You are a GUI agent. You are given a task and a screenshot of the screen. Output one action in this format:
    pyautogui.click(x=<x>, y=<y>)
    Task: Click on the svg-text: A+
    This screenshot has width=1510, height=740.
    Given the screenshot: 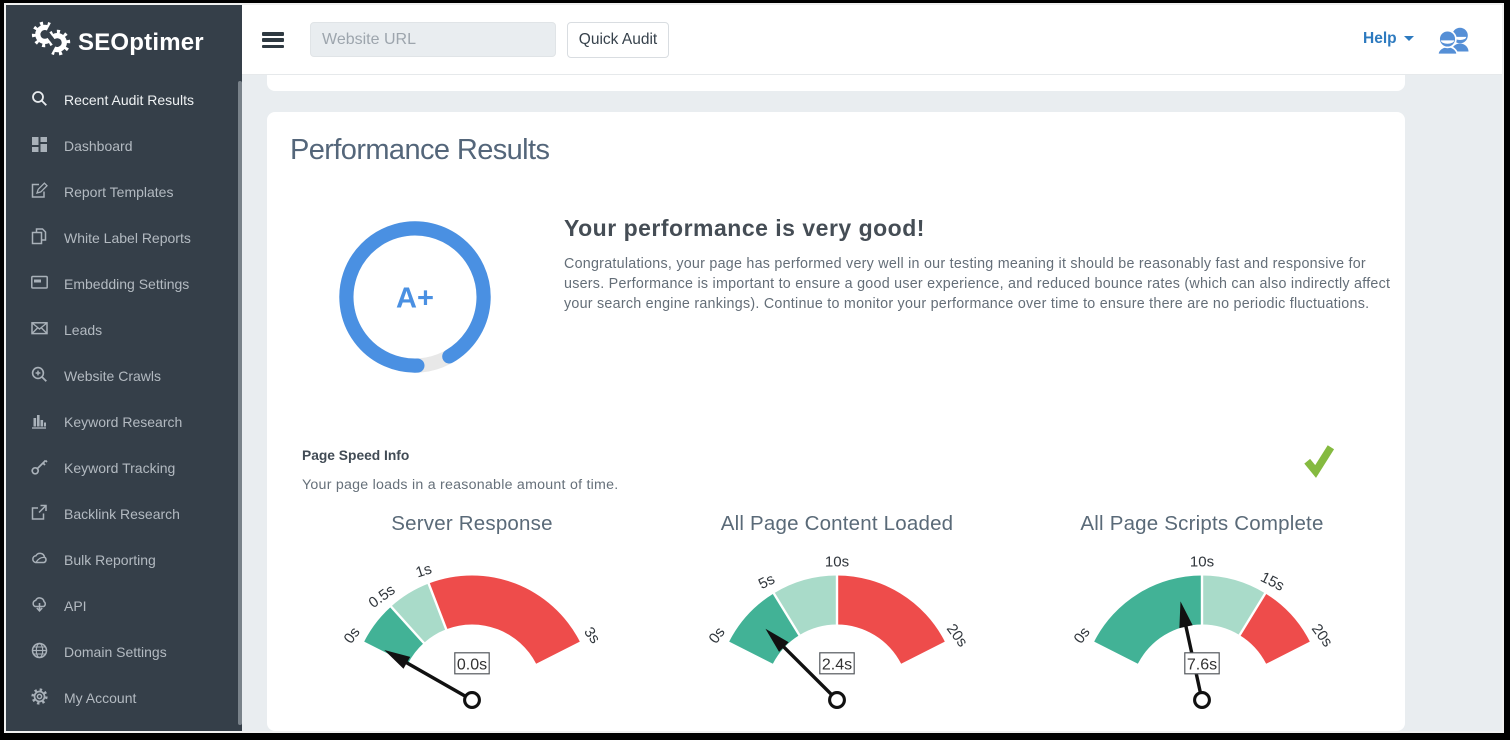 What is the action you would take?
    pyautogui.click(x=415, y=299)
    